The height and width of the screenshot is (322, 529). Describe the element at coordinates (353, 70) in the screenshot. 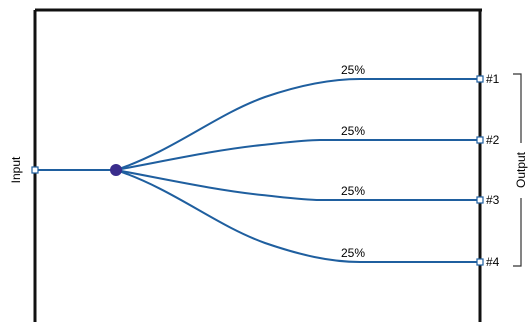

I see `percent-label-1: 25%` at that location.